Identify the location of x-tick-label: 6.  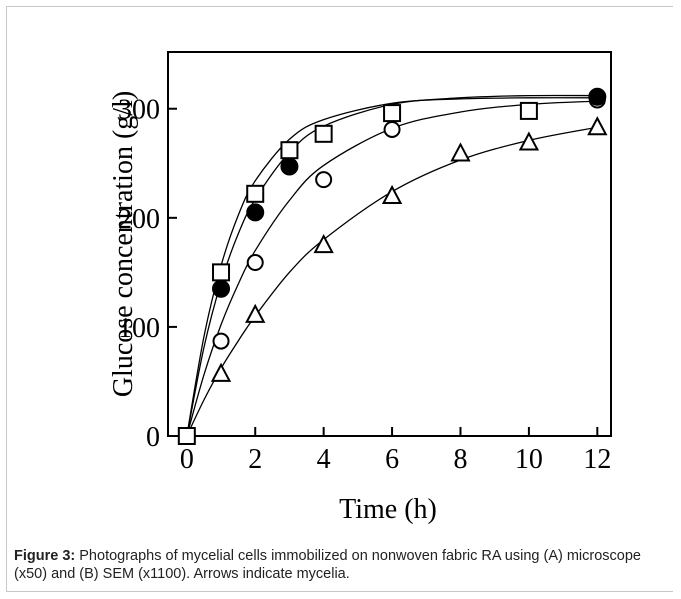
(392, 459).